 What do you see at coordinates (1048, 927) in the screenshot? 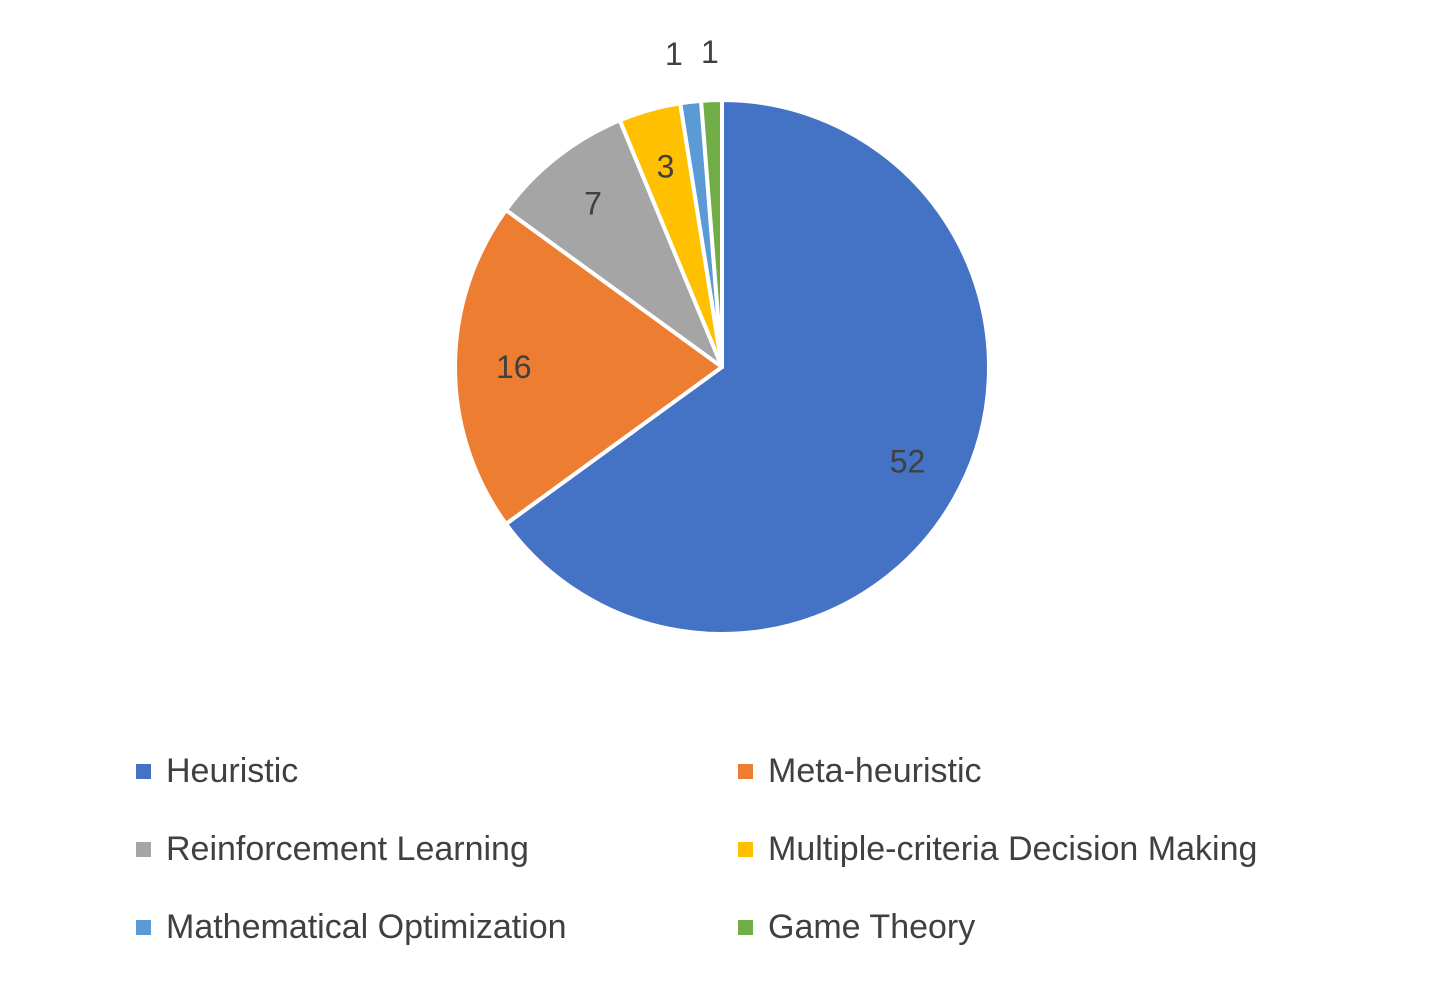
I see `legend-item-game-theory: Game Theory` at bounding box center [1048, 927].